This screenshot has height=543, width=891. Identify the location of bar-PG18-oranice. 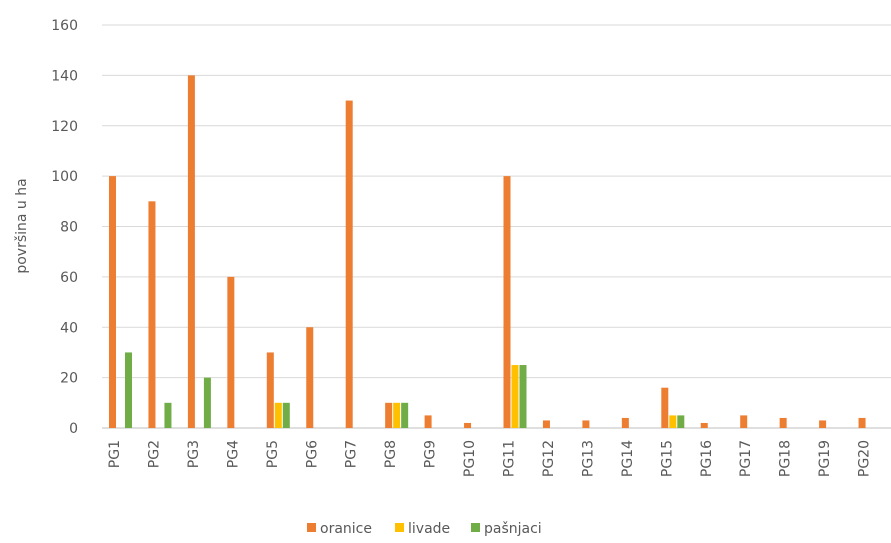
(783, 422).